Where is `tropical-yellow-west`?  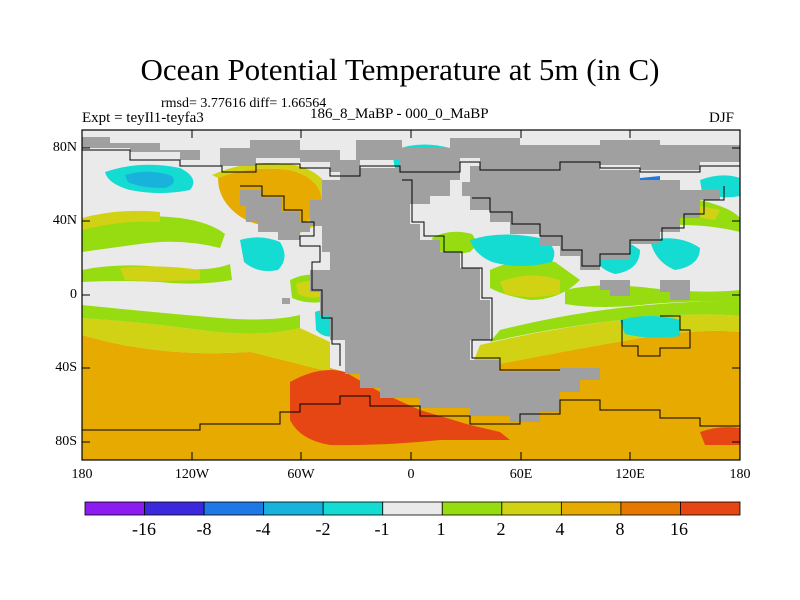
tropical-yellow-west is located at coordinates (160, 273).